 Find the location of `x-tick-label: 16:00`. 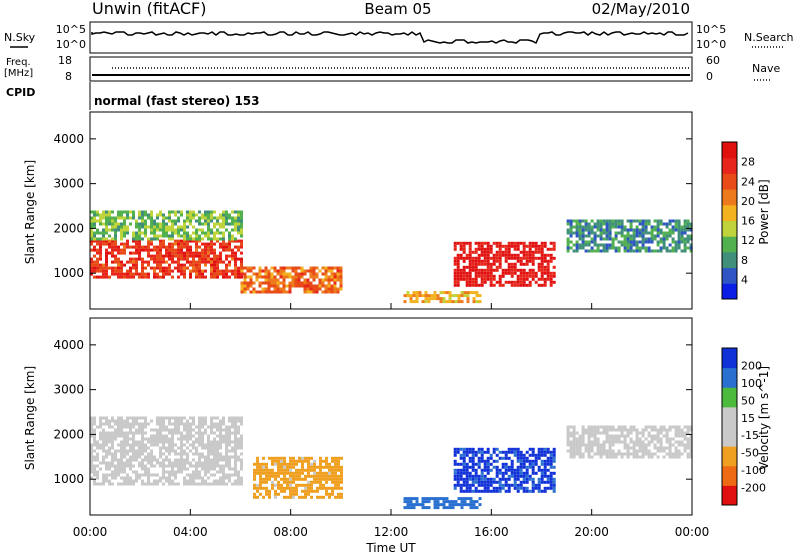

x-tick-label: 16:00 is located at coordinates (491, 532).